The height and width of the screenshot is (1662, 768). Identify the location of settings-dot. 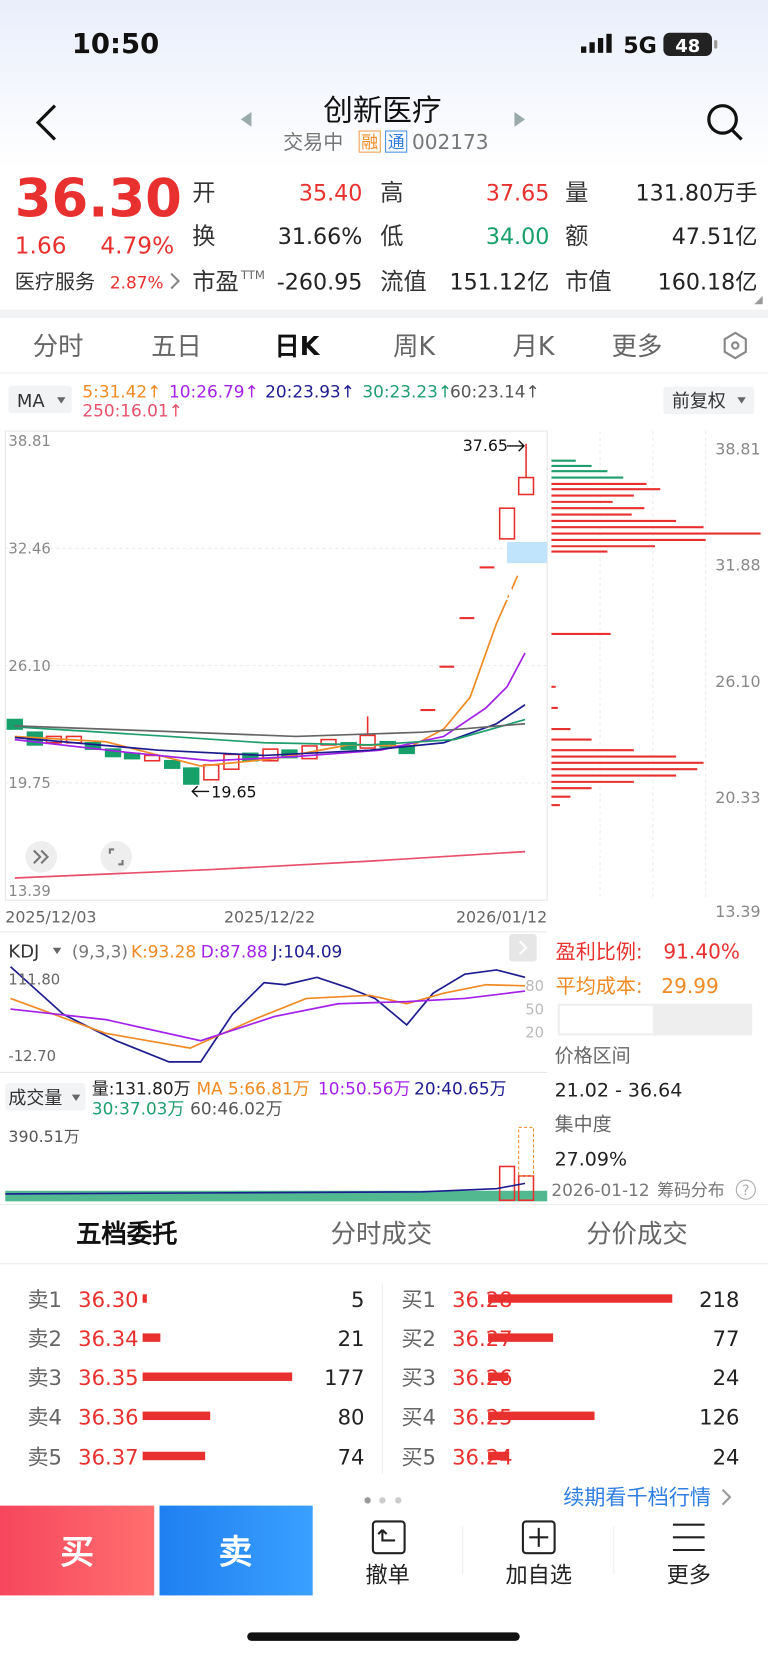
(735, 345).